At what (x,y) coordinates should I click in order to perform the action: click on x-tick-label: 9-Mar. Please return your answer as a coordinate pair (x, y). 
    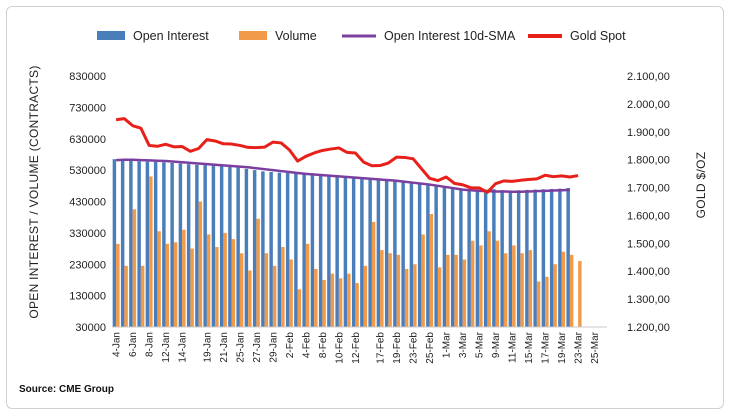
    Looking at the image, I should click on (496, 344).